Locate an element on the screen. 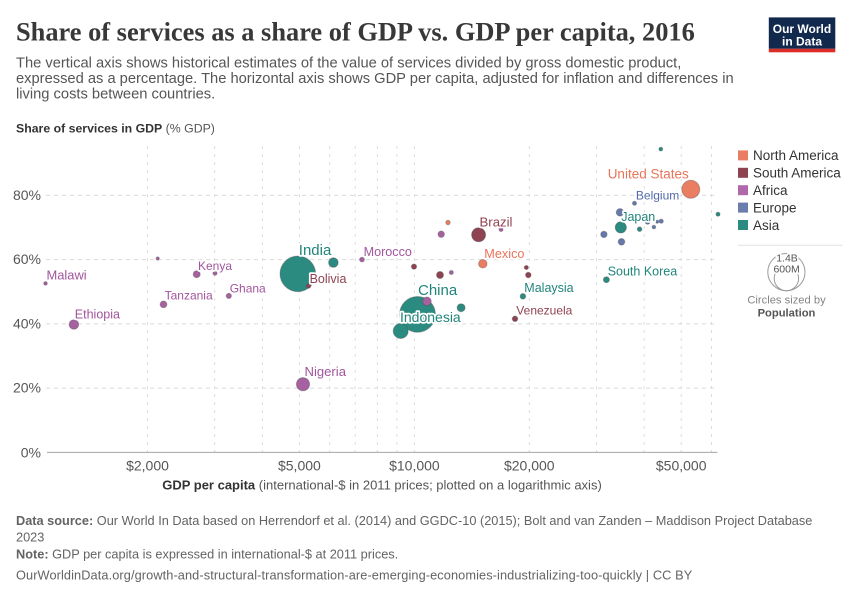  svg-text: Japan is located at coordinates (638, 217).